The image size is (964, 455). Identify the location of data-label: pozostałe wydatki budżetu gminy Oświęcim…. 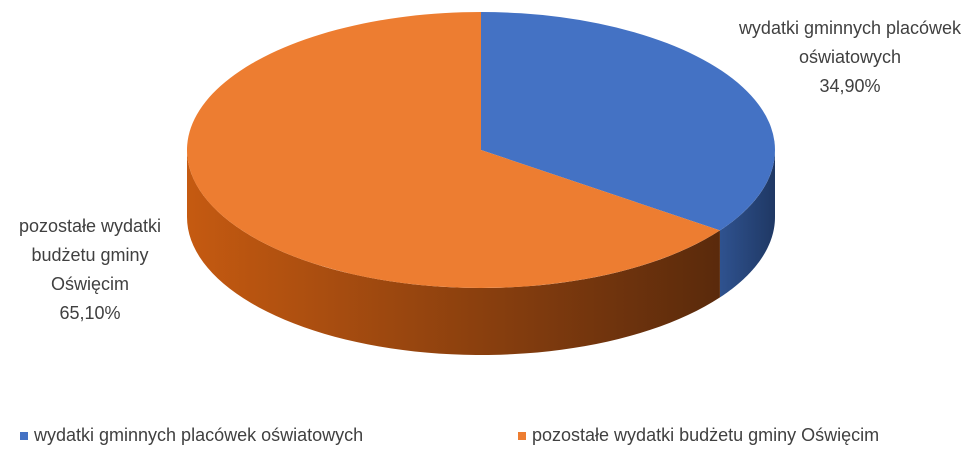
(90, 270).